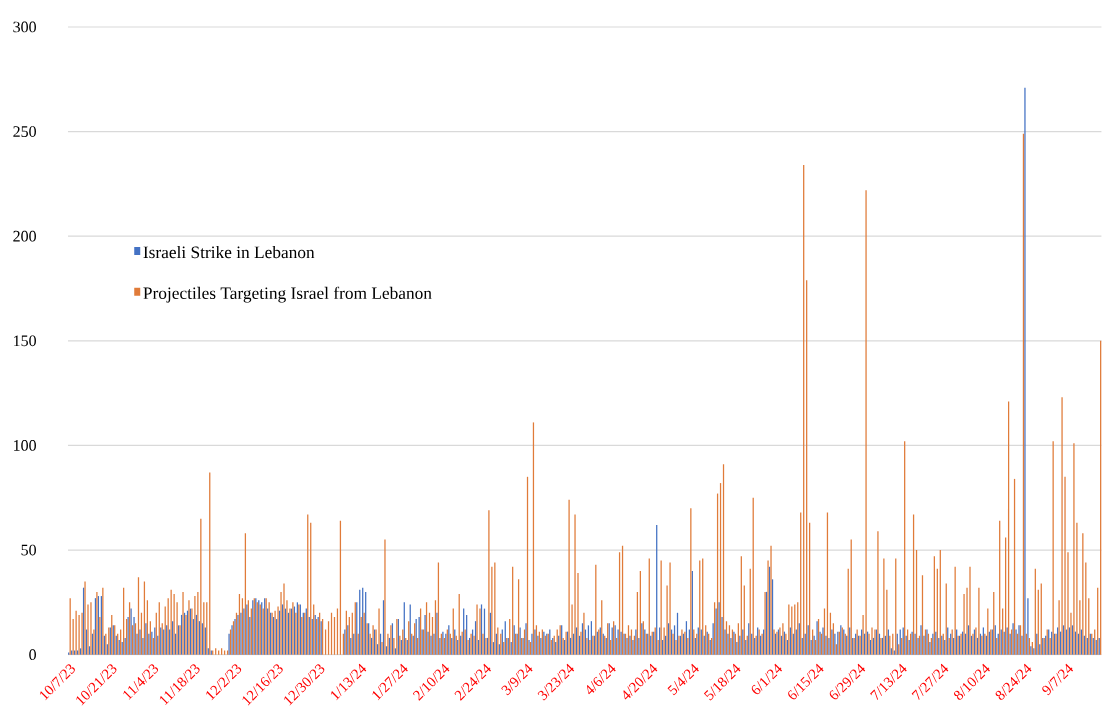 The height and width of the screenshot is (726, 1102). What do you see at coordinates (24, 236) in the screenshot?
I see `y-tick-label: 200` at bounding box center [24, 236].